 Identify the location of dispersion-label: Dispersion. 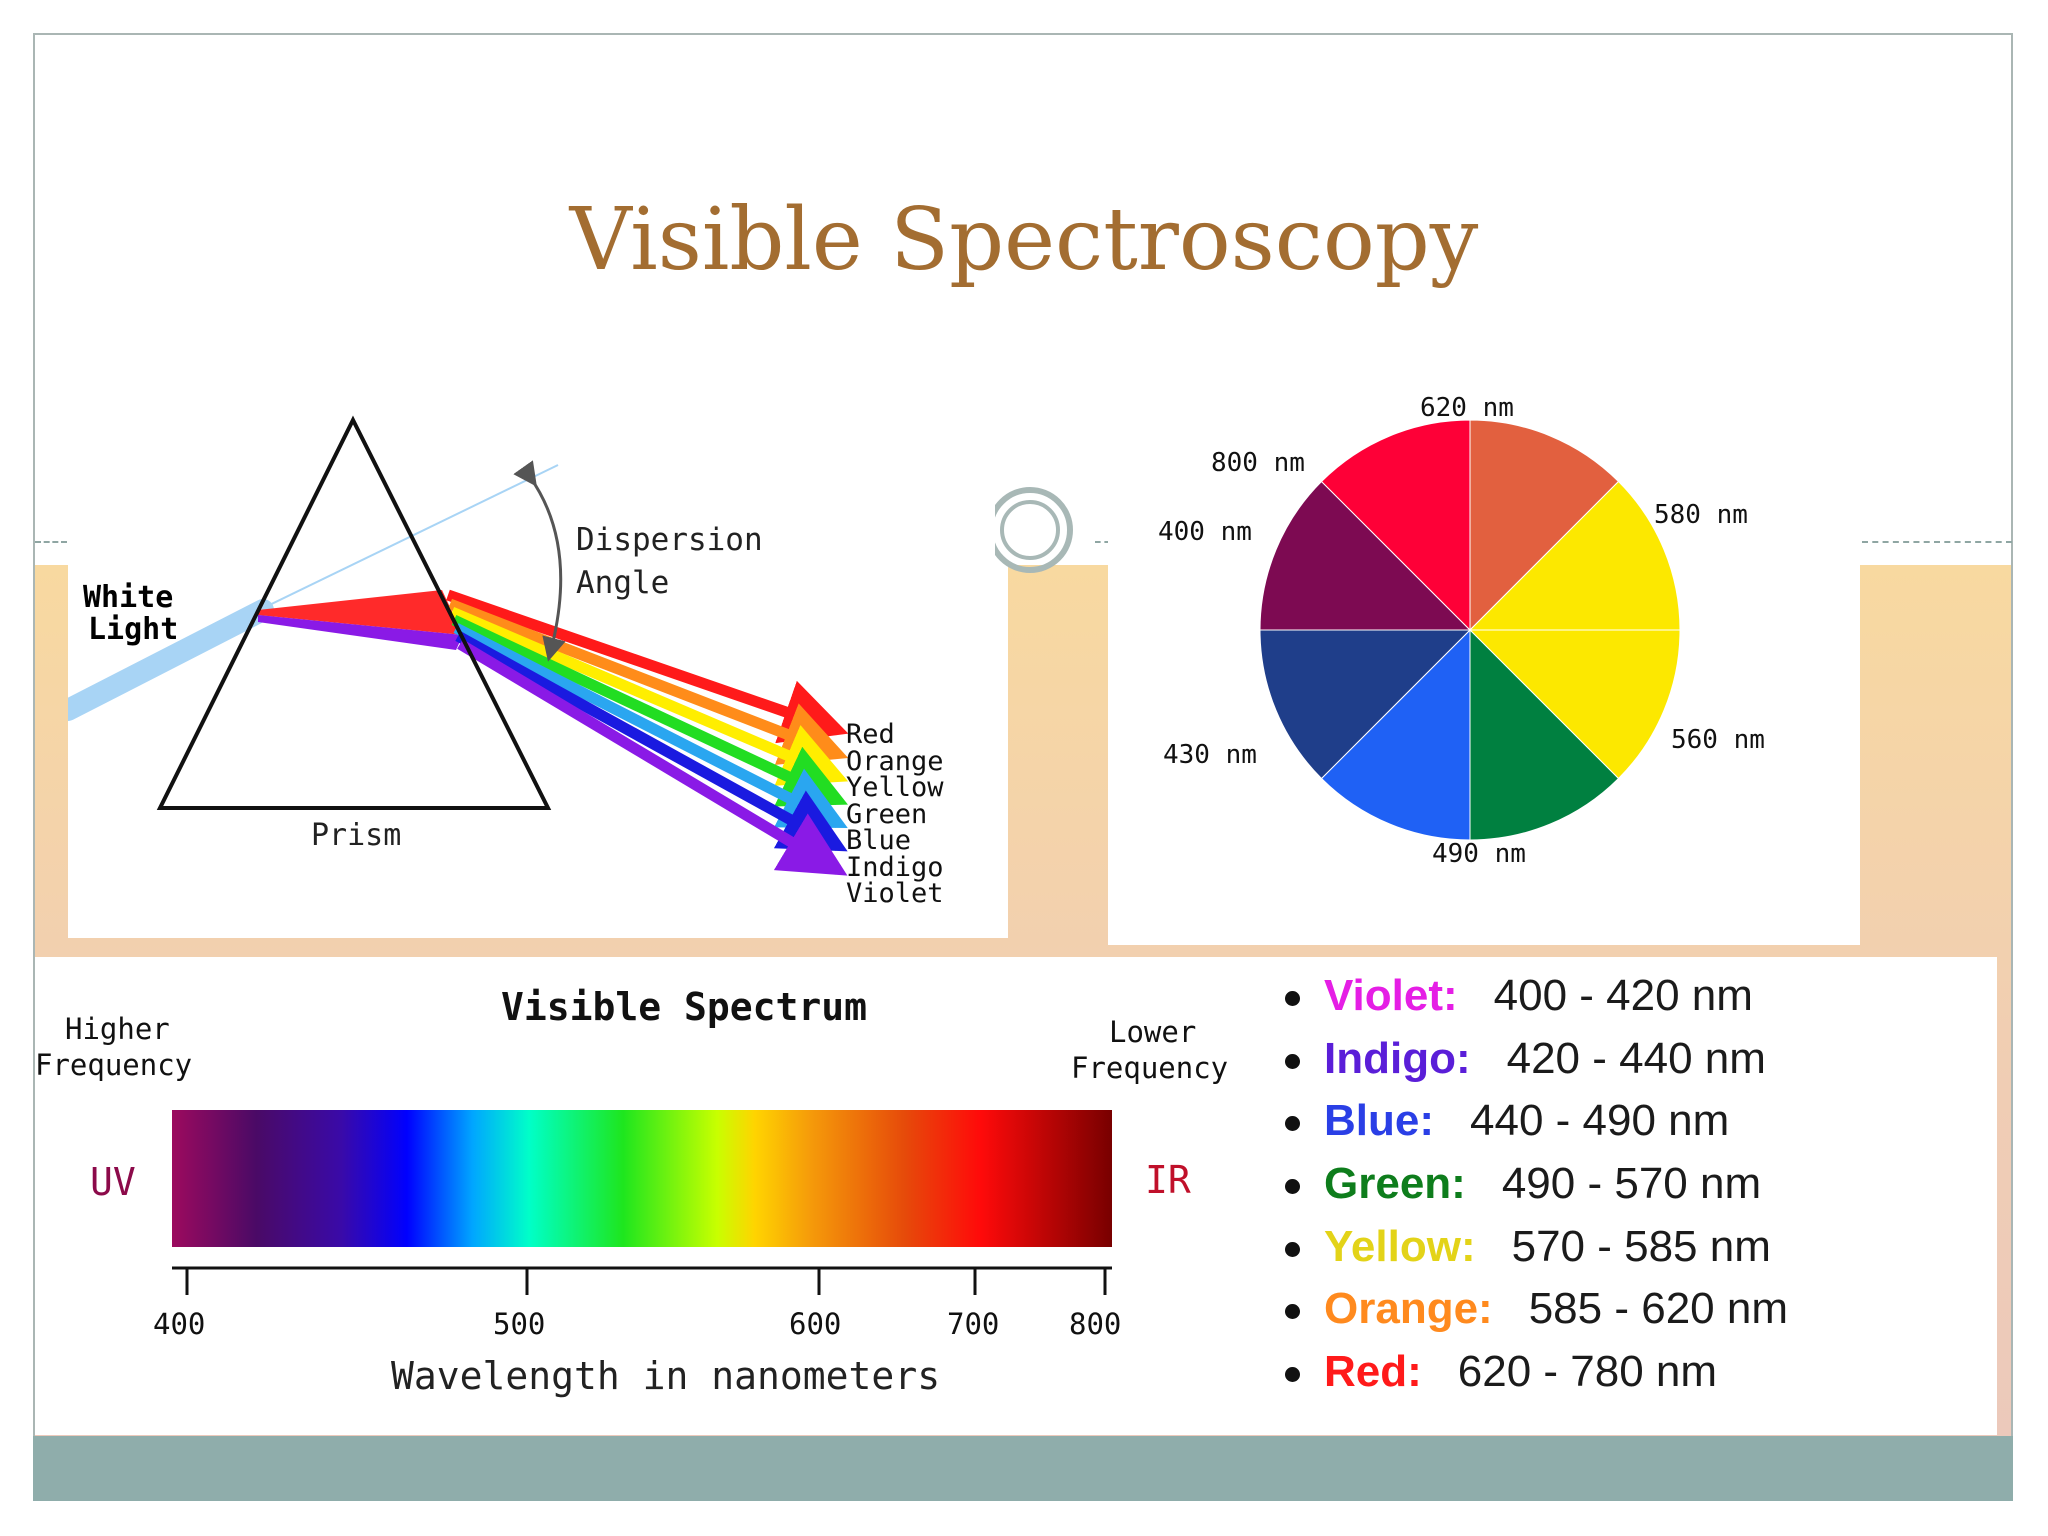
(669, 540).